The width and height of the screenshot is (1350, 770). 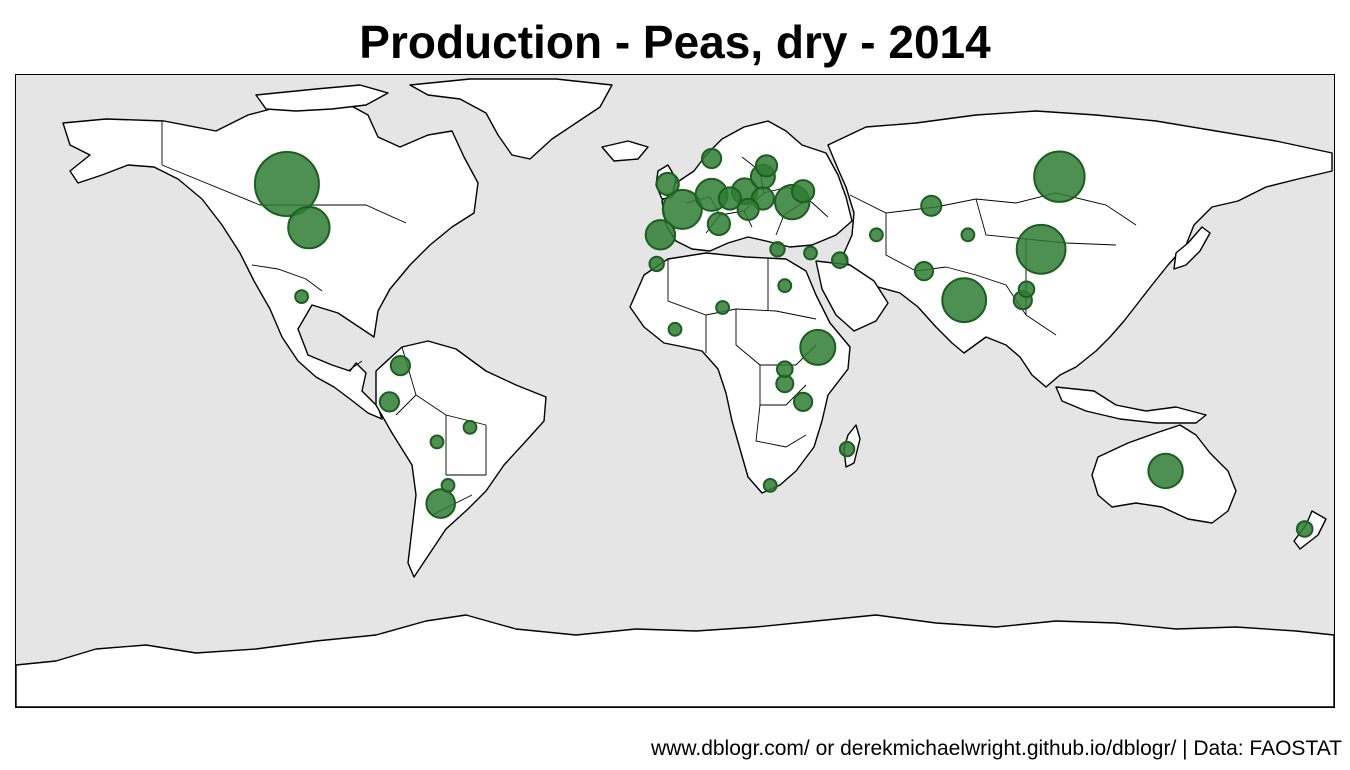 What do you see at coordinates (740, 373) in the screenshot?
I see `land-africa` at bounding box center [740, 373].